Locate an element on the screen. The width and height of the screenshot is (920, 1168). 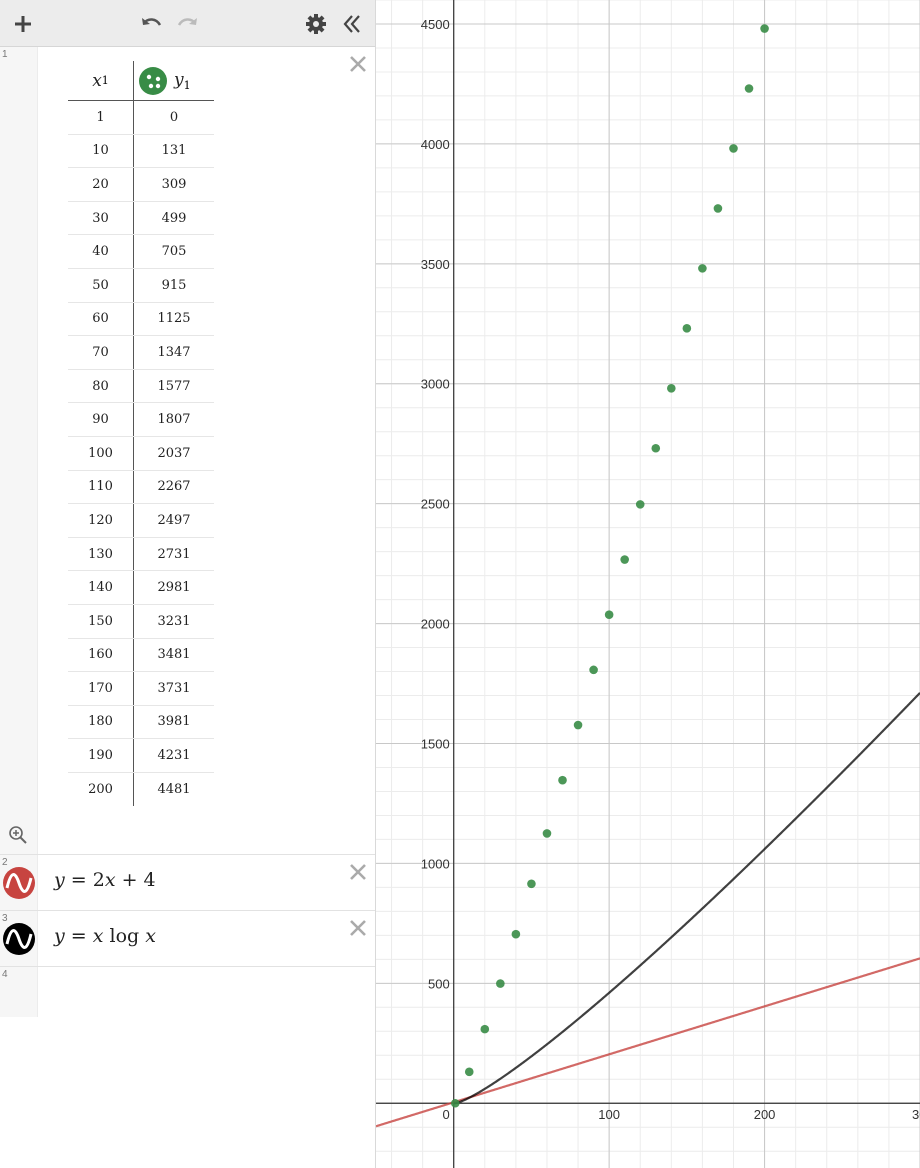
table-row: 10 131 is located at coordinates (141, 151).